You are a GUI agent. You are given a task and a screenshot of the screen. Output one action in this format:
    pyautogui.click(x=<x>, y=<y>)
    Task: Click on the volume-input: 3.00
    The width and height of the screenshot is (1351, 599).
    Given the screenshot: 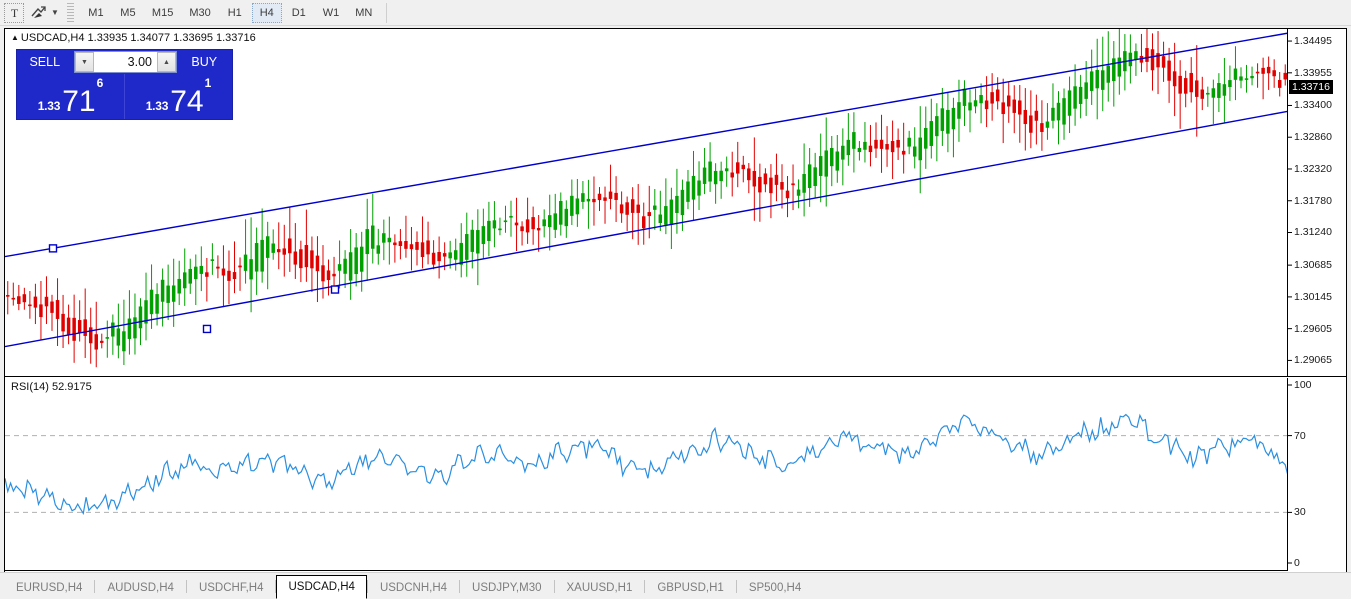 What is the action you would take?
    pyautogui.click(x=125, y=62)
    